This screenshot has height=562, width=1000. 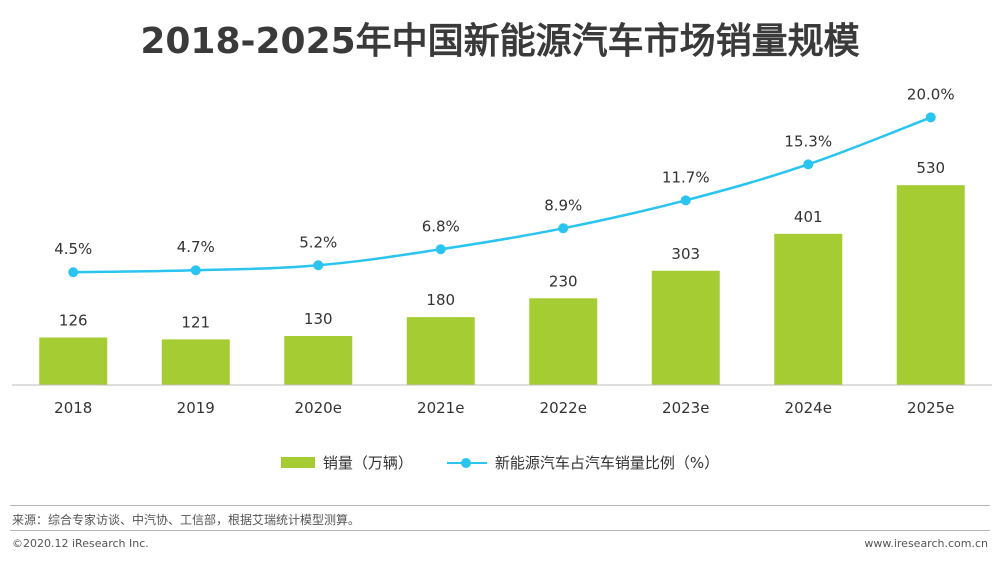 What do you see at coordinates (440, 300) in the screenshot?
I see `bar-value-label: 180` at bounding box center [440, 300].